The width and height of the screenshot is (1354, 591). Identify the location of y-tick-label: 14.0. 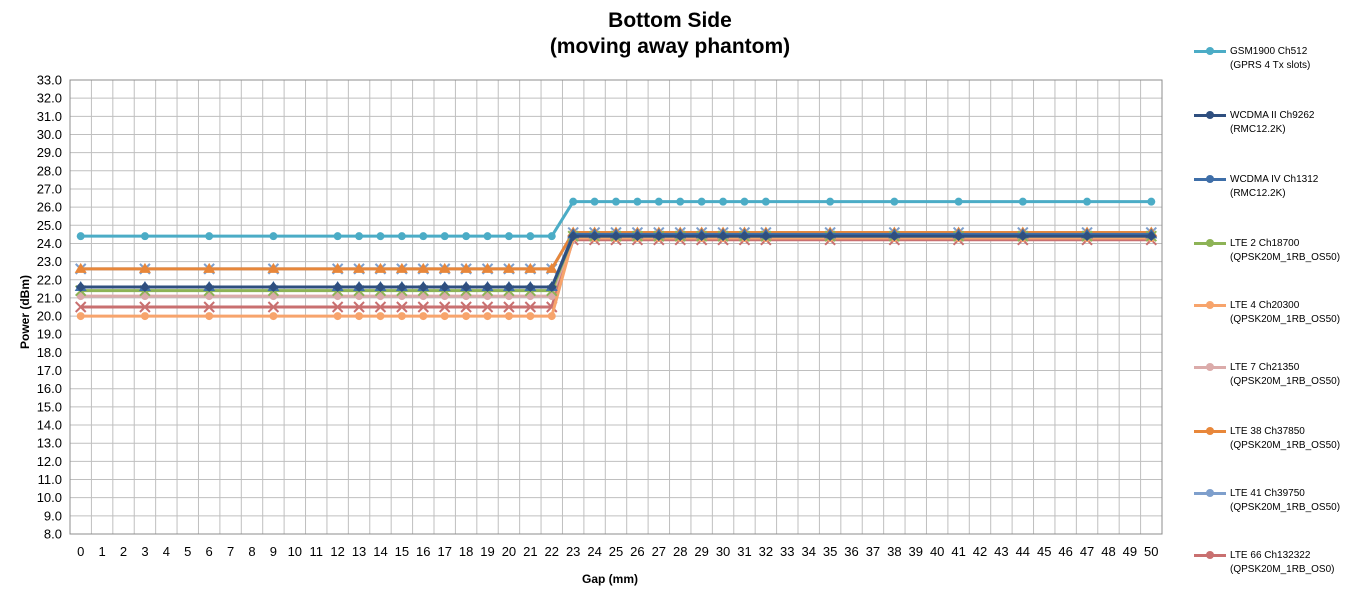
(49, 425).